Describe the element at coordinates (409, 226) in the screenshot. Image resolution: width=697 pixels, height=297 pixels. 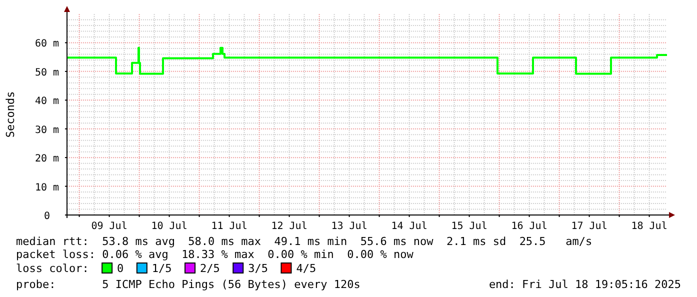
I see `x-tick-label: 14 Jul` at that location.